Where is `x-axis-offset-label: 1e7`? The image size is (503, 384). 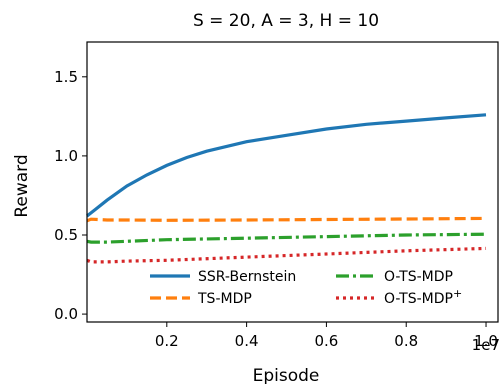 x-axis-offset-label: 1e7 is located at coordinates (486, 345).